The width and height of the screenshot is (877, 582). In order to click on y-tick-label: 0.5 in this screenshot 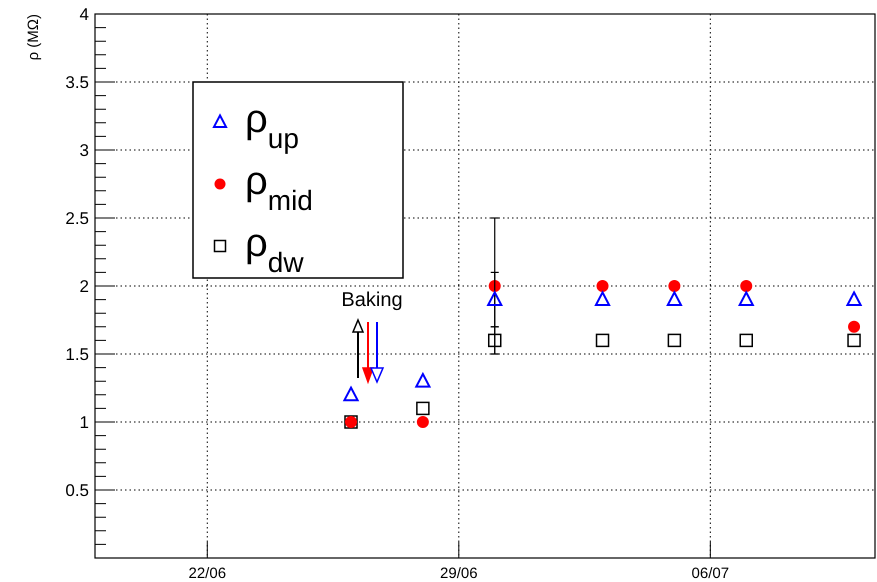, I will do `click(77, 490)`.